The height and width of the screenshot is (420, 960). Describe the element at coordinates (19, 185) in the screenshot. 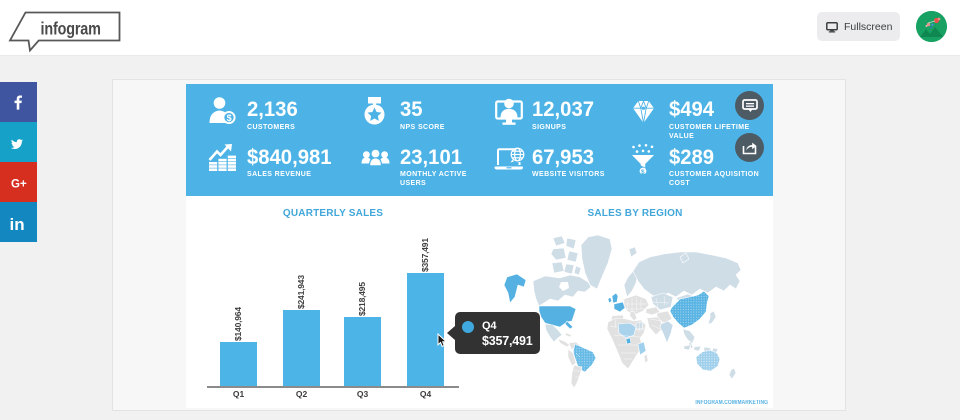

I see `svg-text: G+` at that location.